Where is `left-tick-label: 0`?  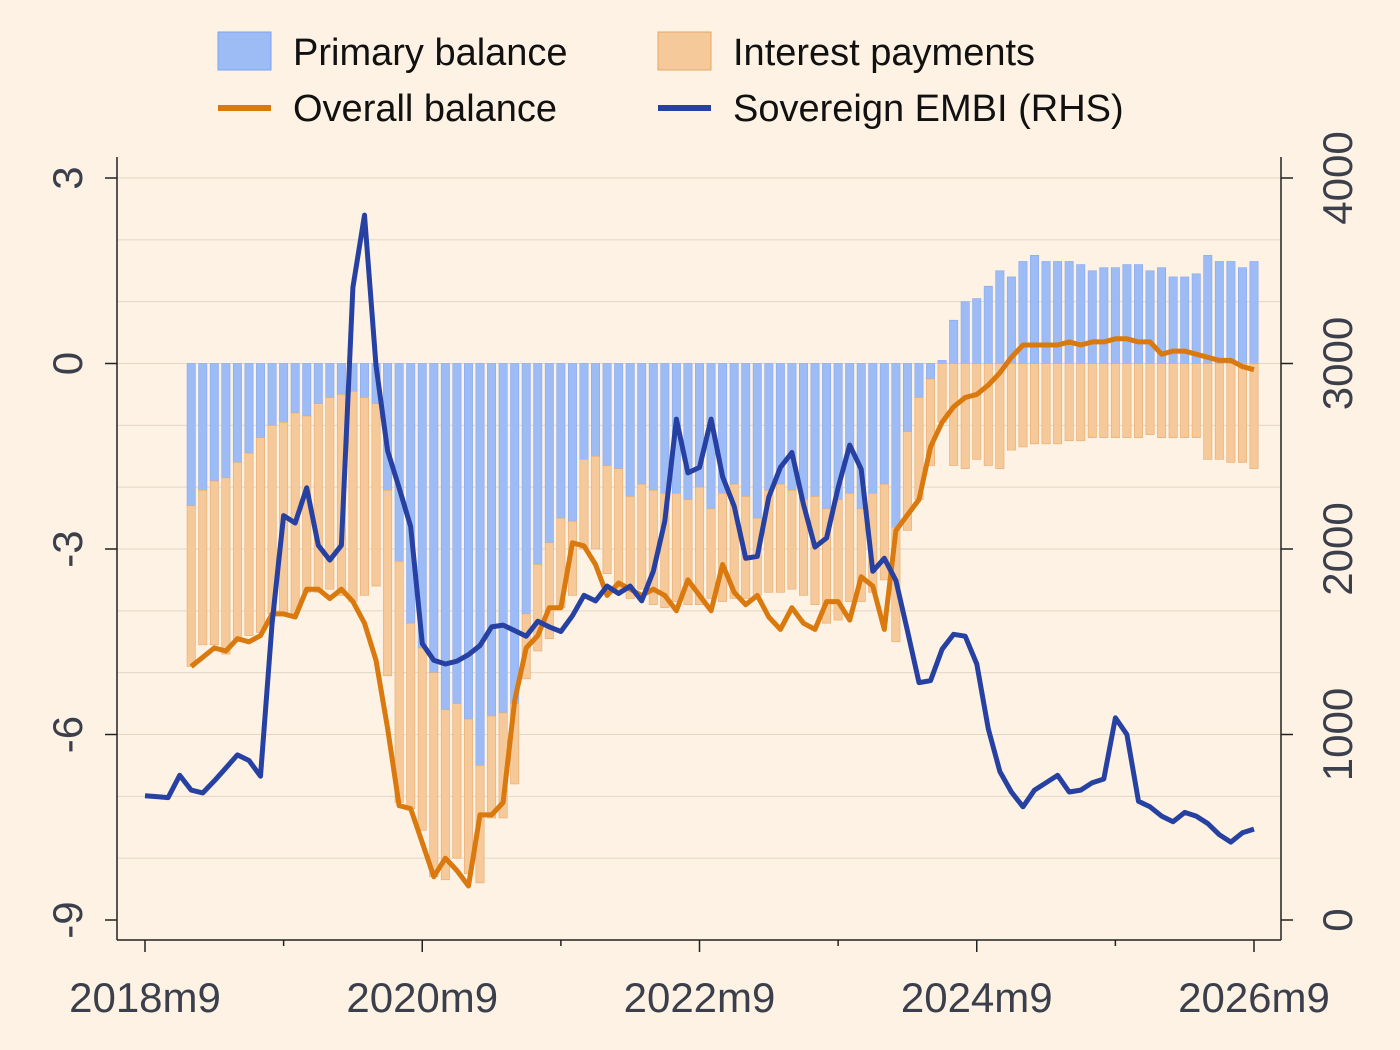 left-tick-label: 0 is located at coordinates (67, 363).